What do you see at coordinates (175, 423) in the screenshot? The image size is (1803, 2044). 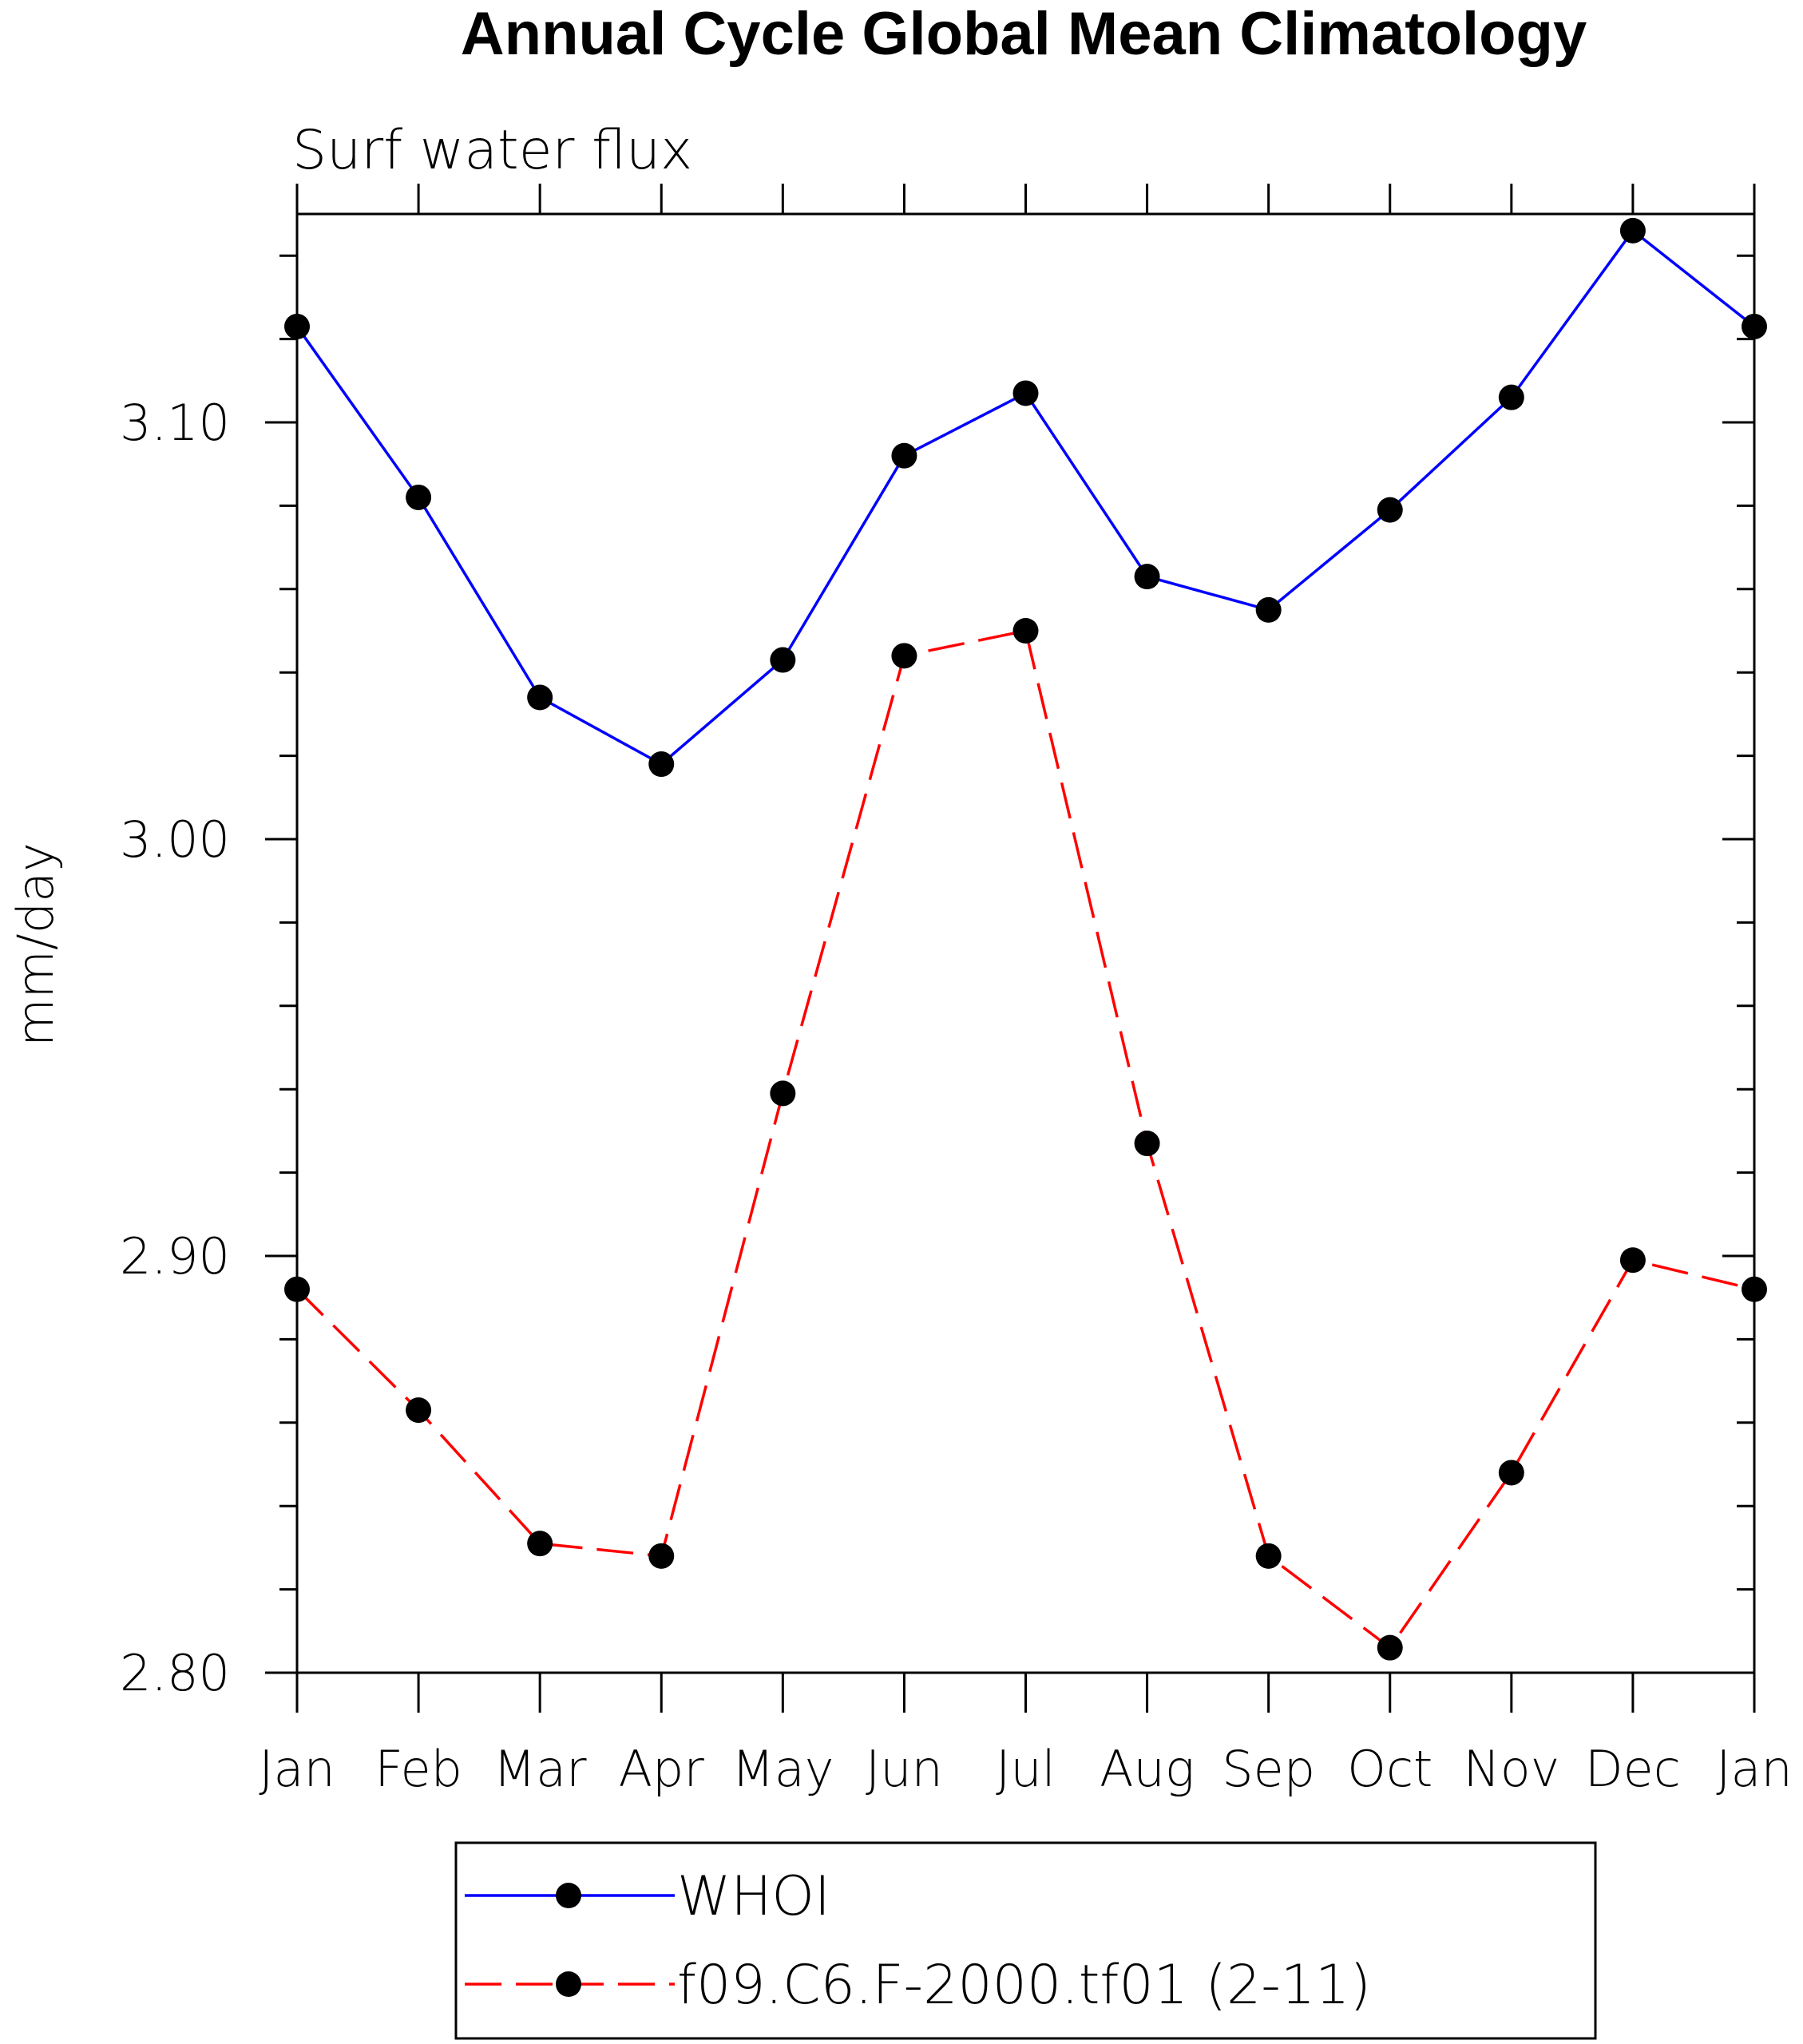 I see `y-tick-label: 3.10` at bounding box center [175, 423].